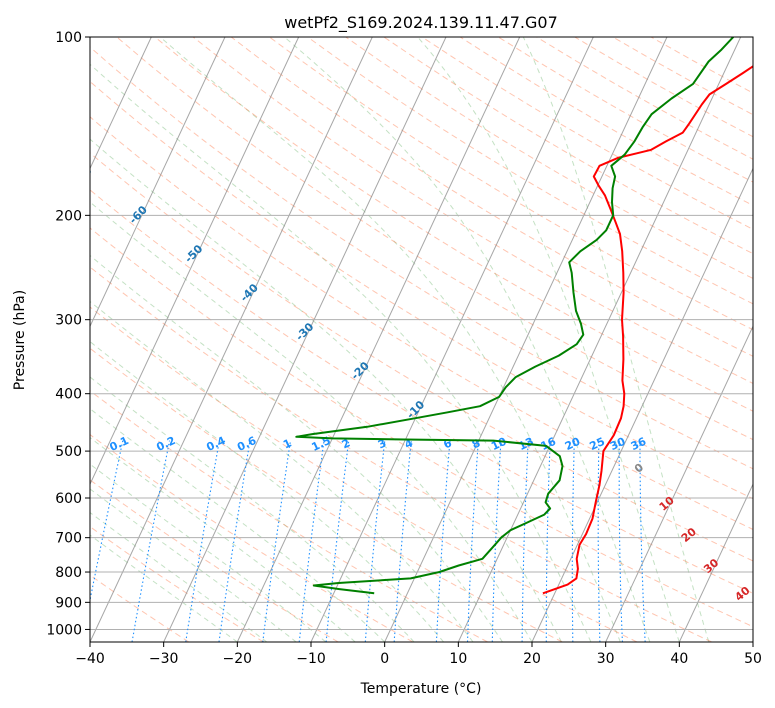 The width and height of the screenshot is (775, 708). I want to click on x-tick-label: 20, so click(532, 659).